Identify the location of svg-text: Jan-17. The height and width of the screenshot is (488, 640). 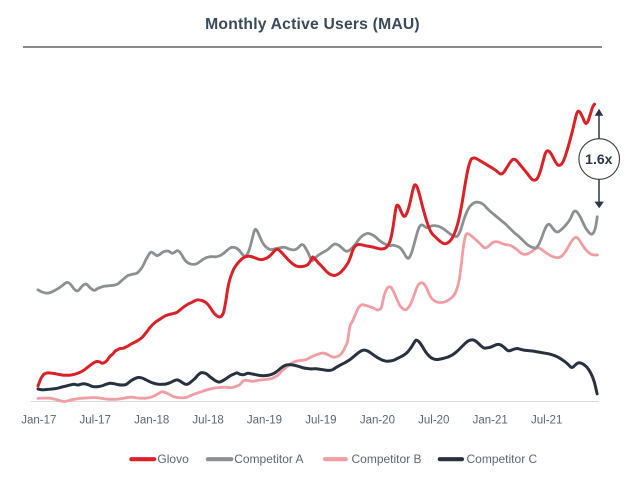
(38, 421).